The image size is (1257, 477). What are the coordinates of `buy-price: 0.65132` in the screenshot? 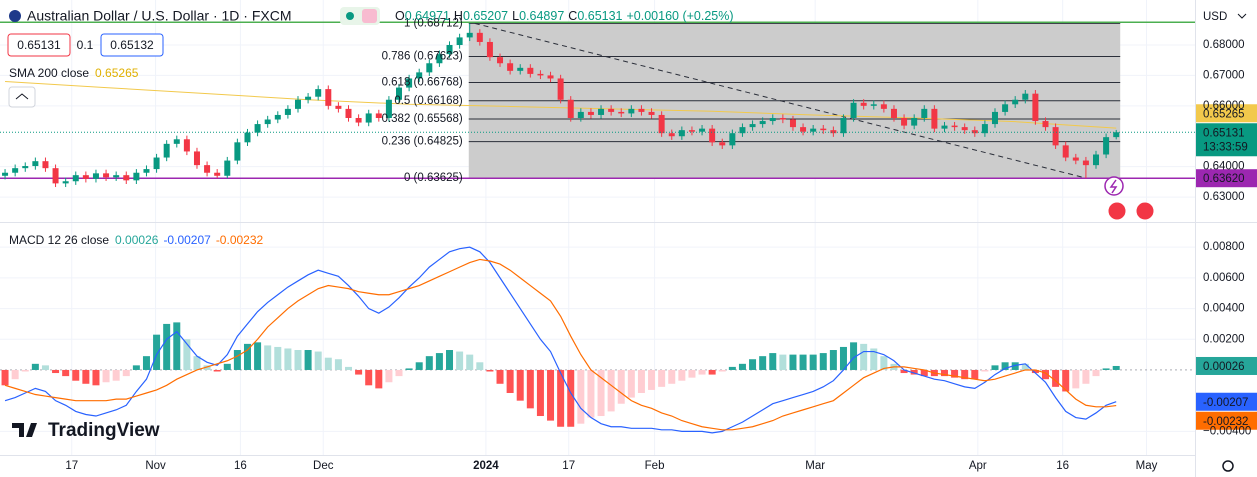 It's located at (132, 45).